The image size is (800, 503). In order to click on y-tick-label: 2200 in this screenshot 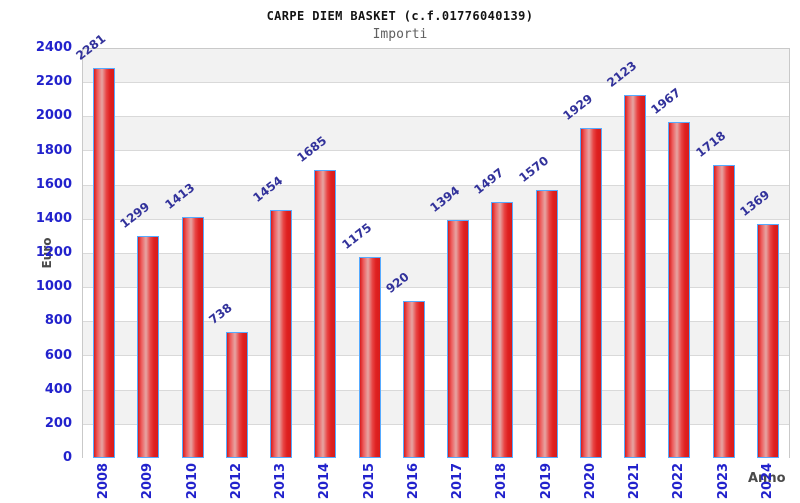, I will do `click(53, 82)`.